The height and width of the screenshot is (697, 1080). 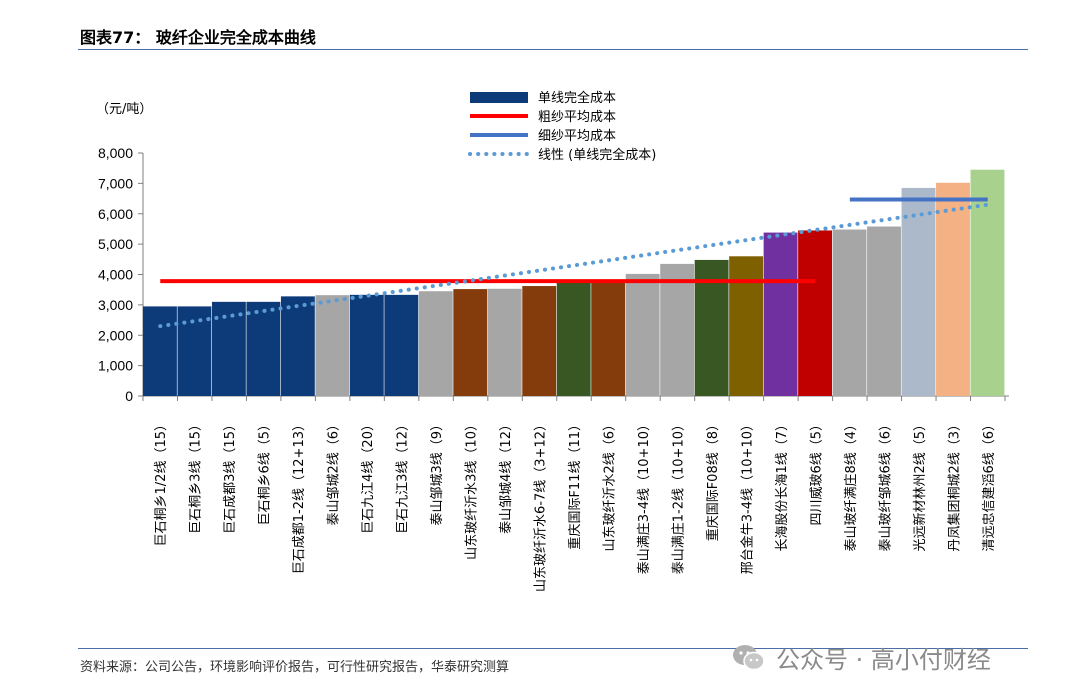 I want to click on y-tick-label: 2,000, so click(x=115, y=335).